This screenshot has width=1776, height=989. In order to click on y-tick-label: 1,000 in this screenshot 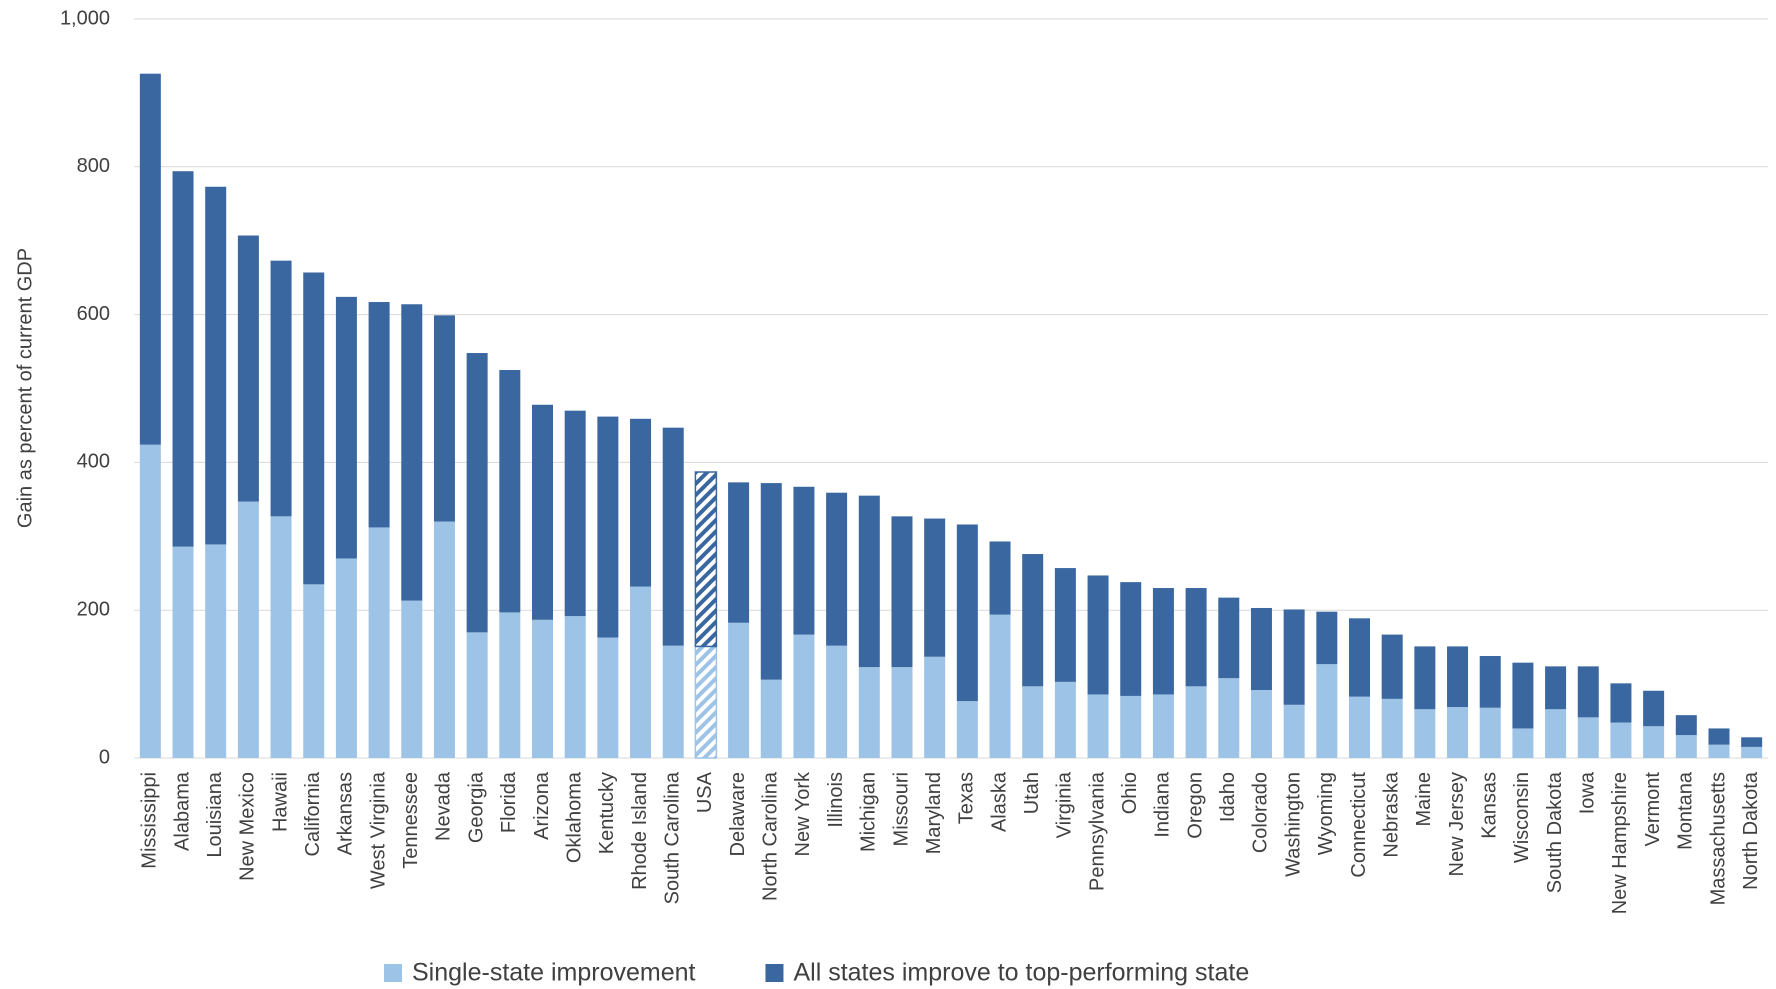, I will do `click(85, 18)`.